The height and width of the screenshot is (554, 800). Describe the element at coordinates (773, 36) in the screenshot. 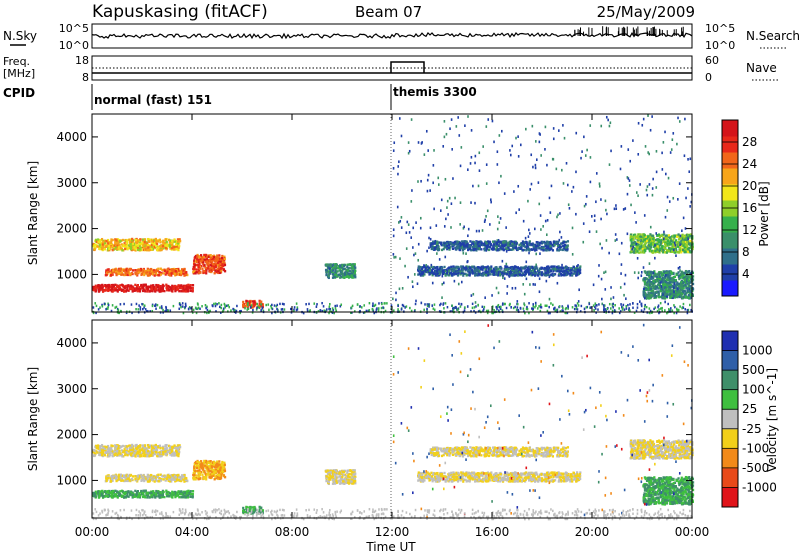

I see `noise-right-label: N.Search` at that location.